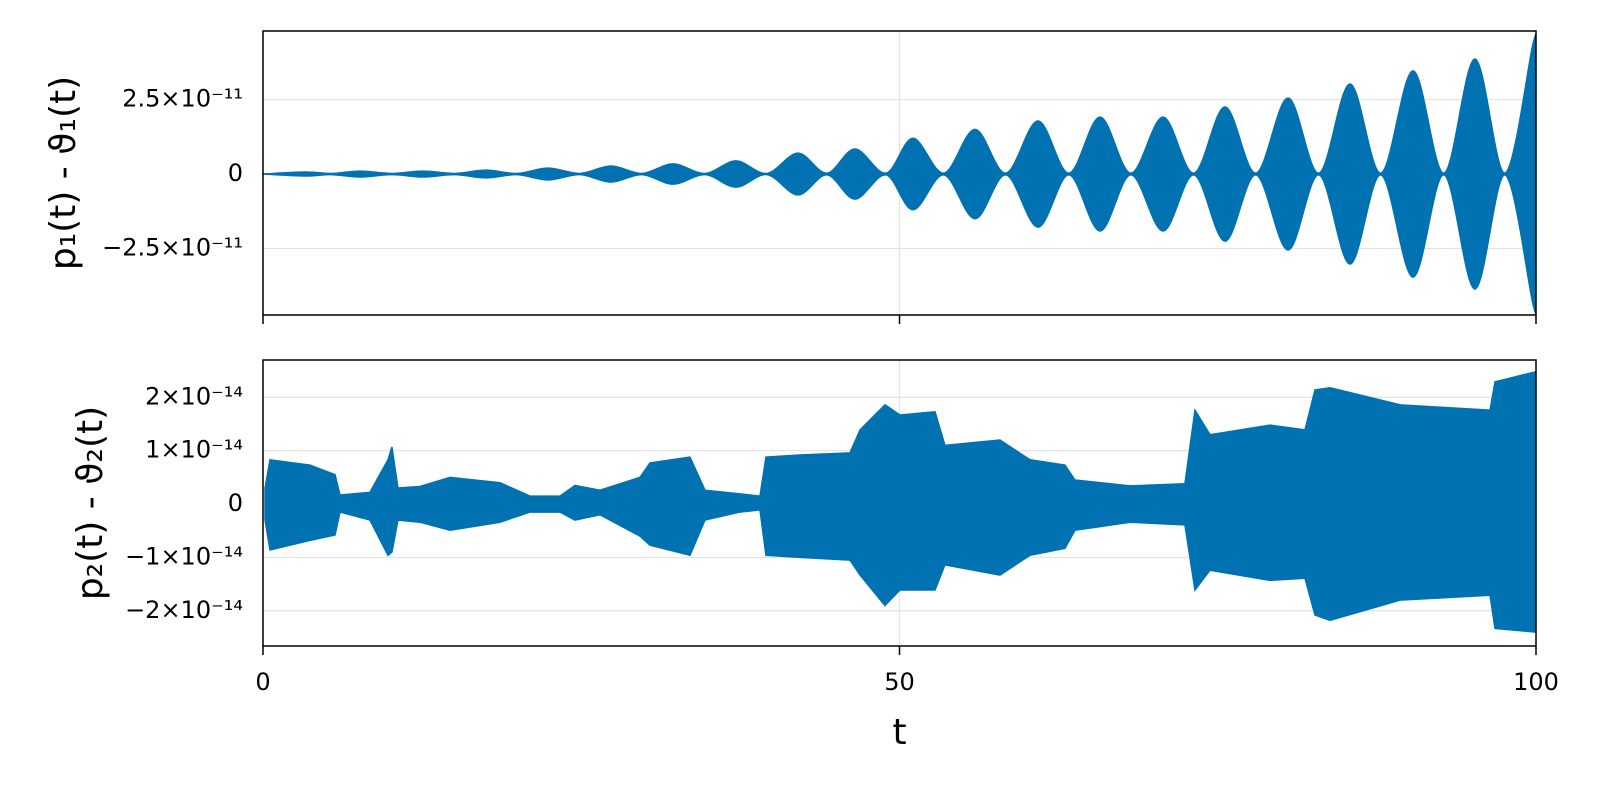  I want to click on x-tick-label: 50, so click(899, 682).